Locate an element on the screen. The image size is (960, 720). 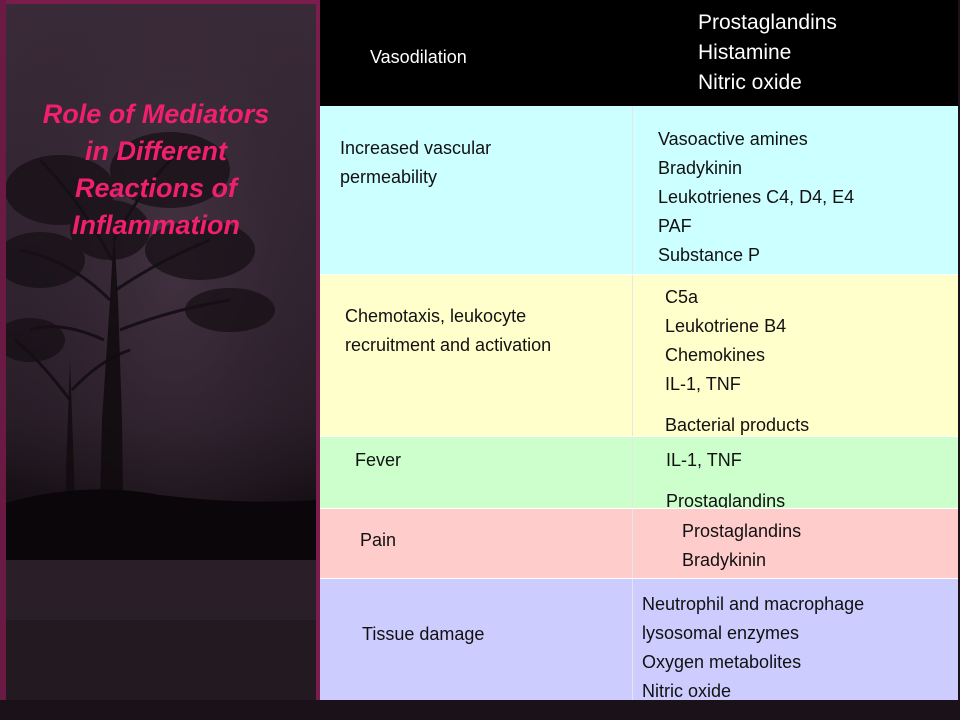
mediator-cell: Prostaglandins Histamine Nitric oxide is located at coordinates (767, 53).